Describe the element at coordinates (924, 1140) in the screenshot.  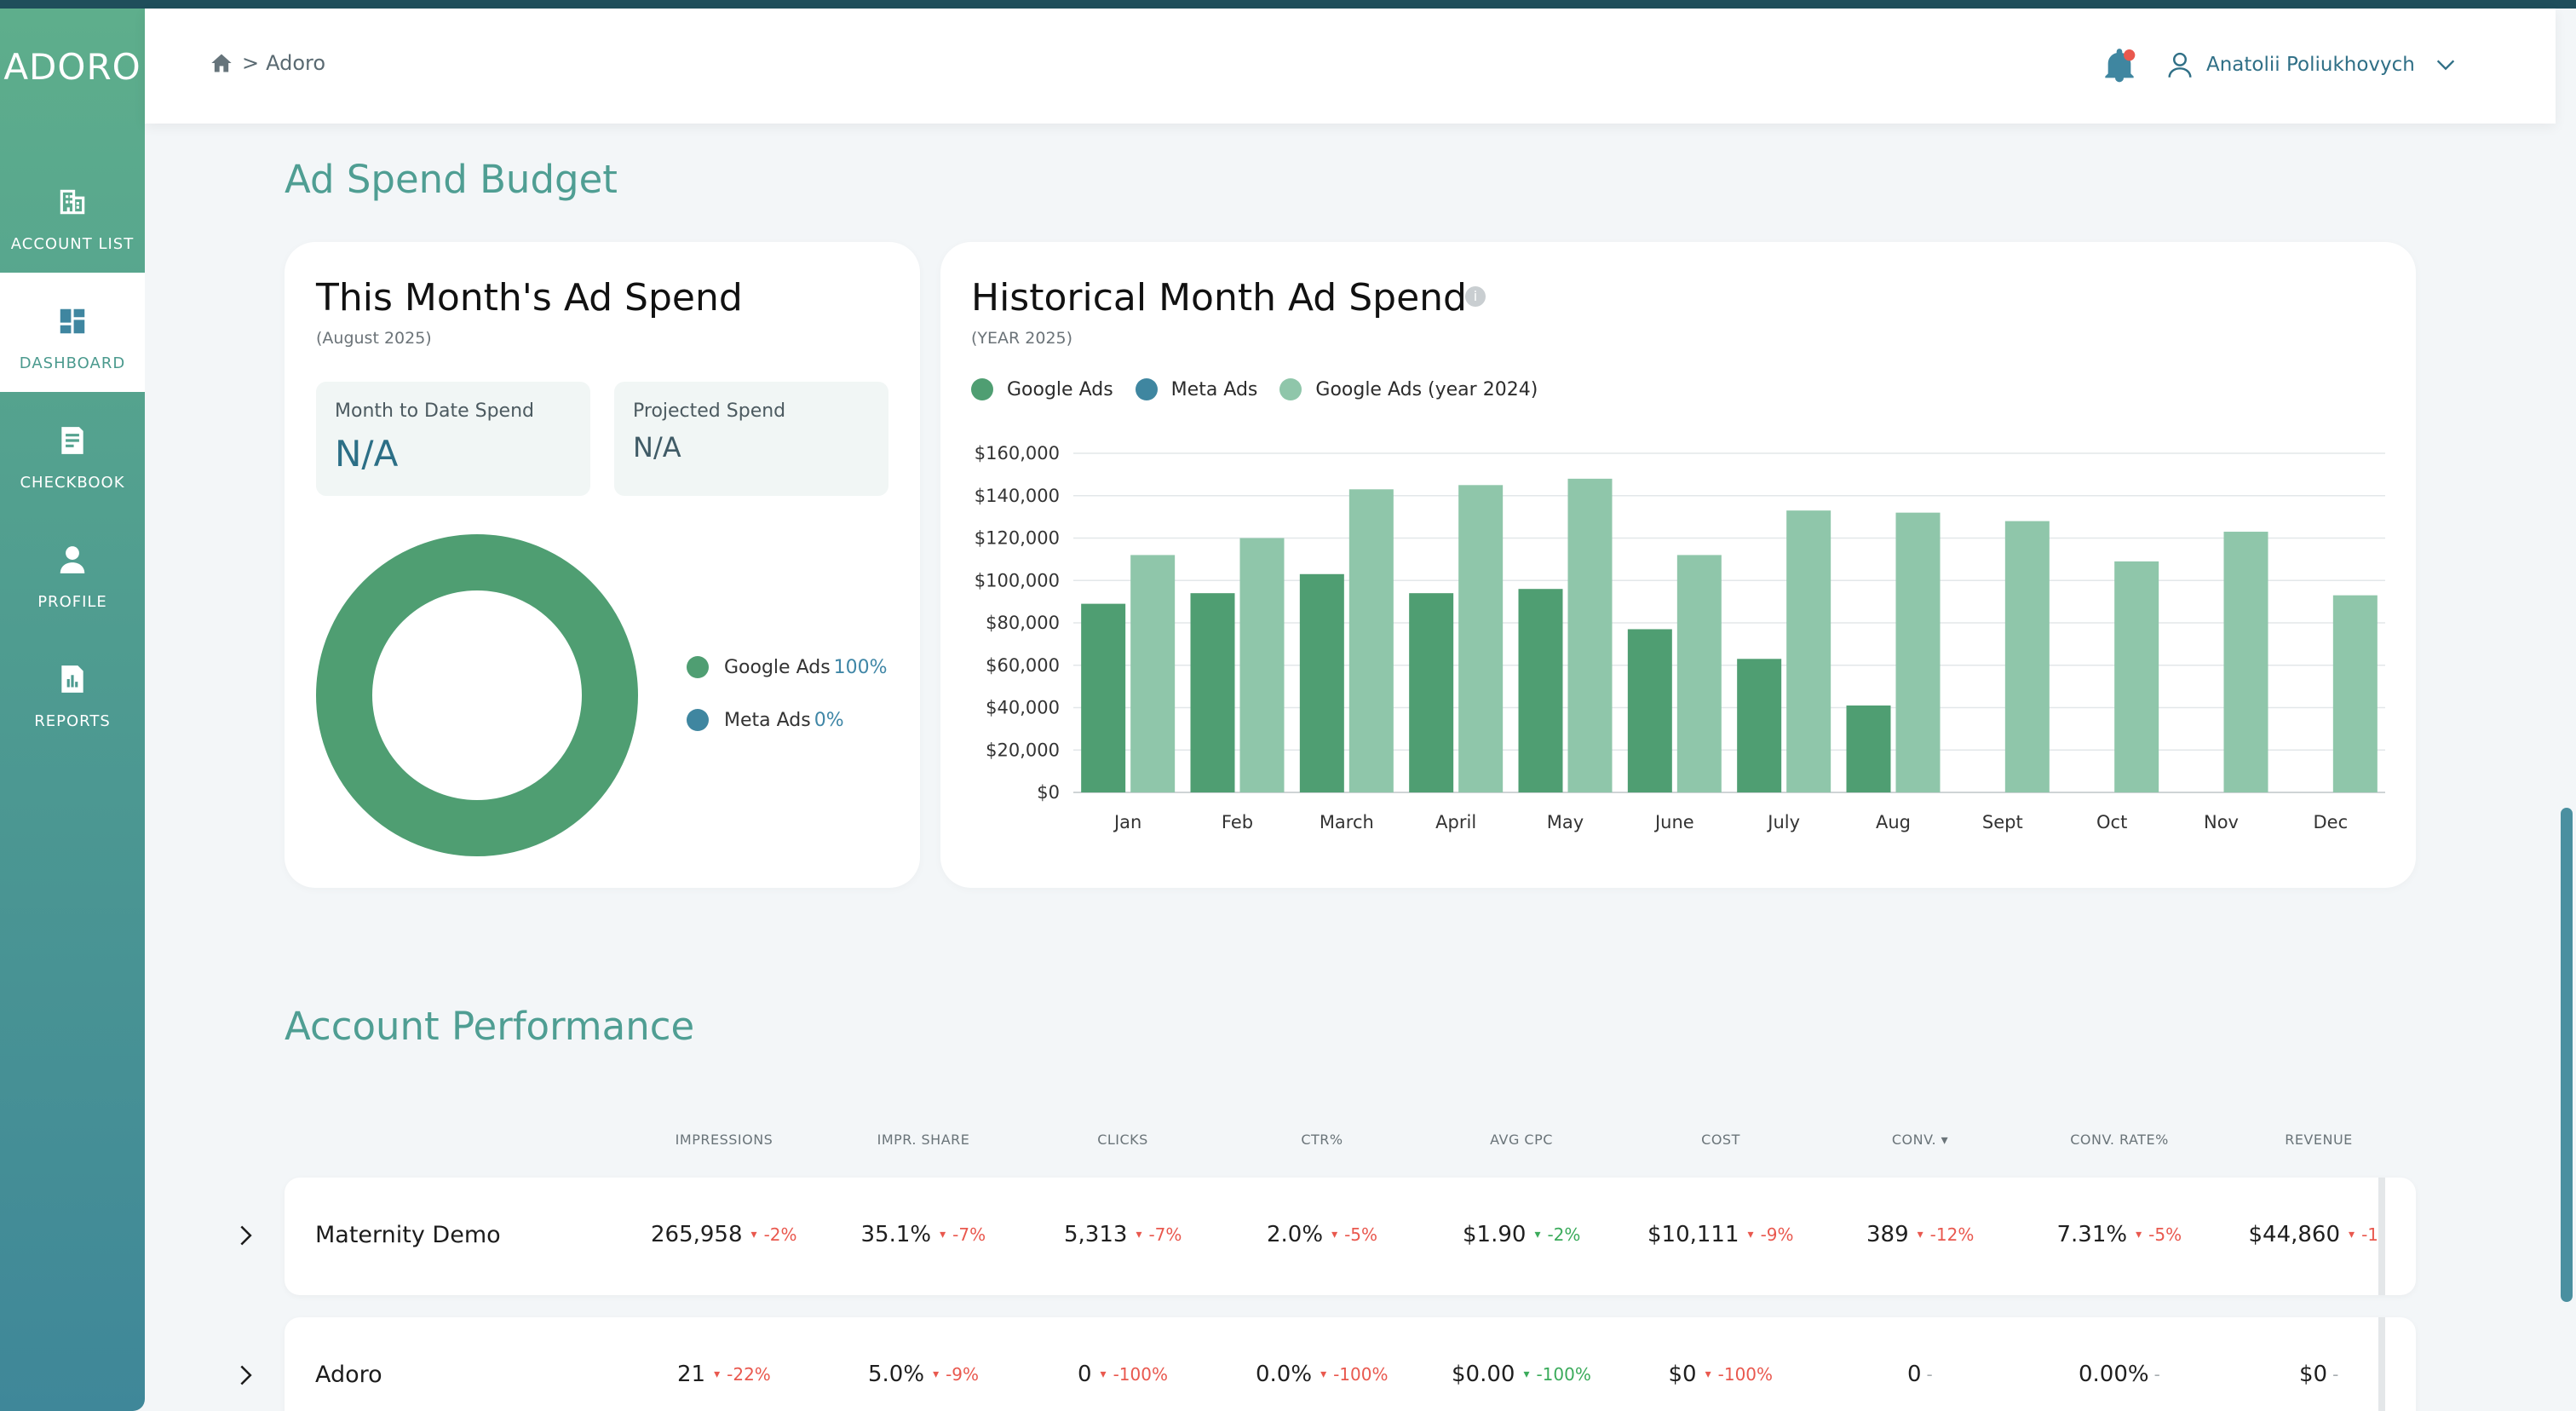
I see `column-header: IMPR. SHARE` at that location.